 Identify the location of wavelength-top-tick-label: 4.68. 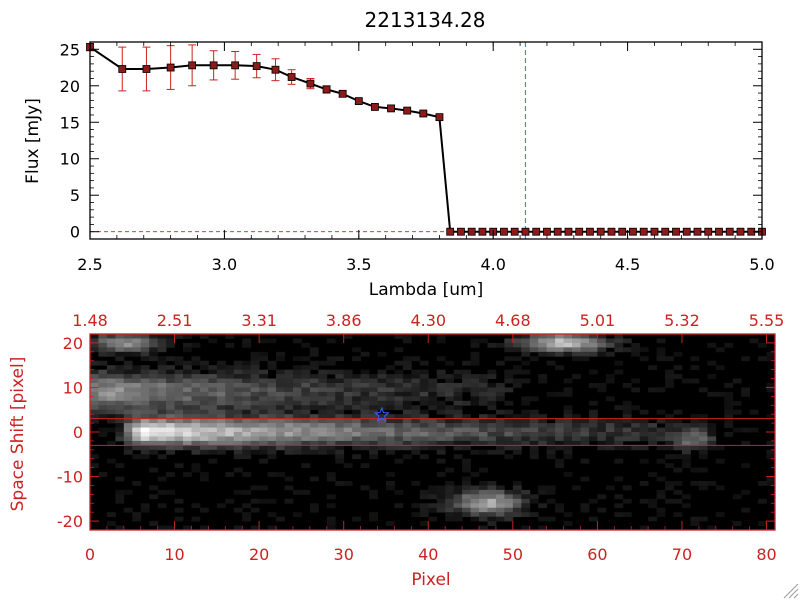
(513, 320).